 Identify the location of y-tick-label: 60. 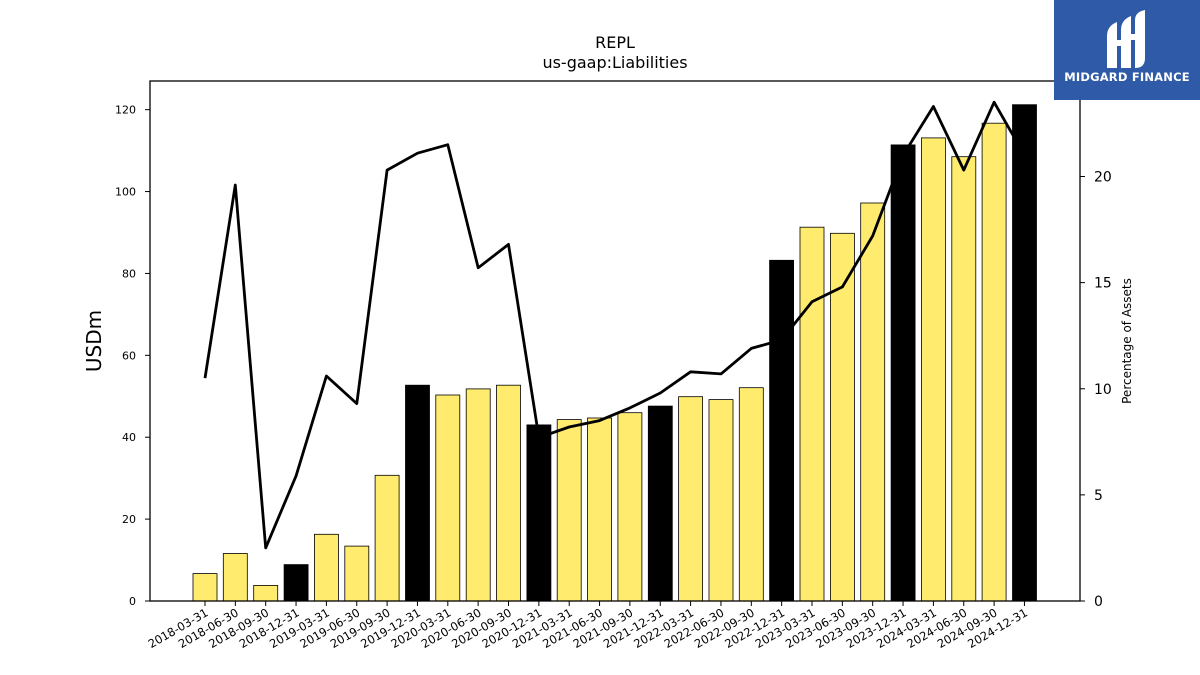
(129, 355).